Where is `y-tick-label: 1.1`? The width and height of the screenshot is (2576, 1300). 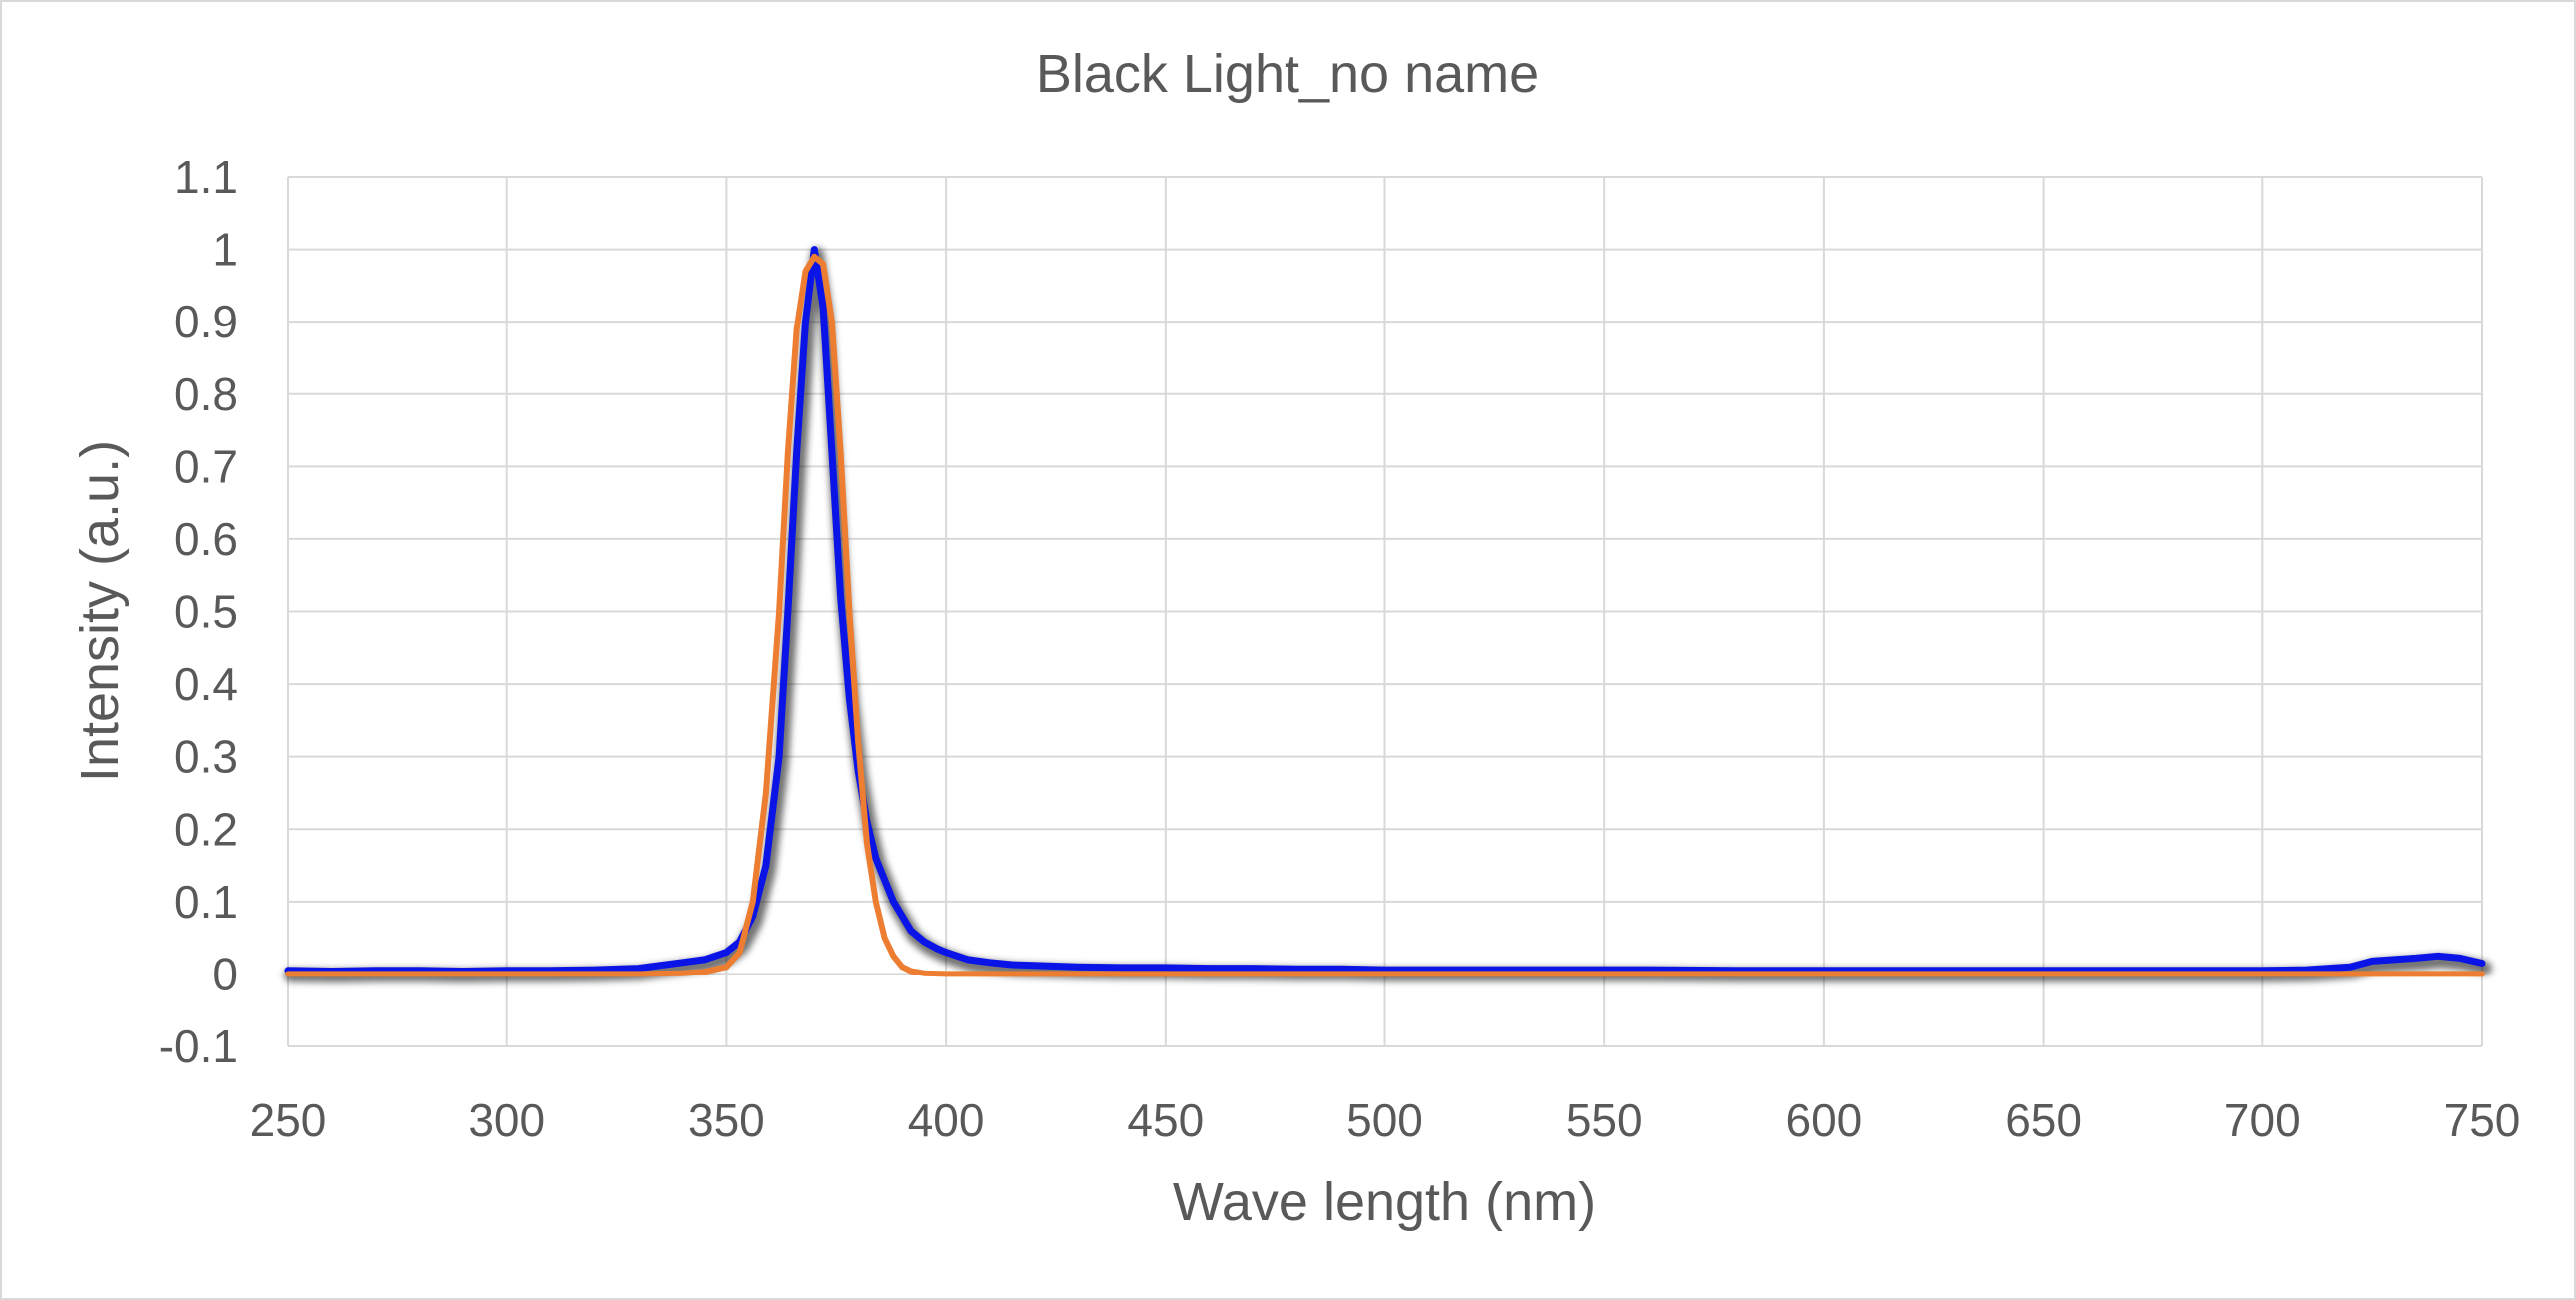 y-tick-label: 1.1 is located at coordinates (206, 177).